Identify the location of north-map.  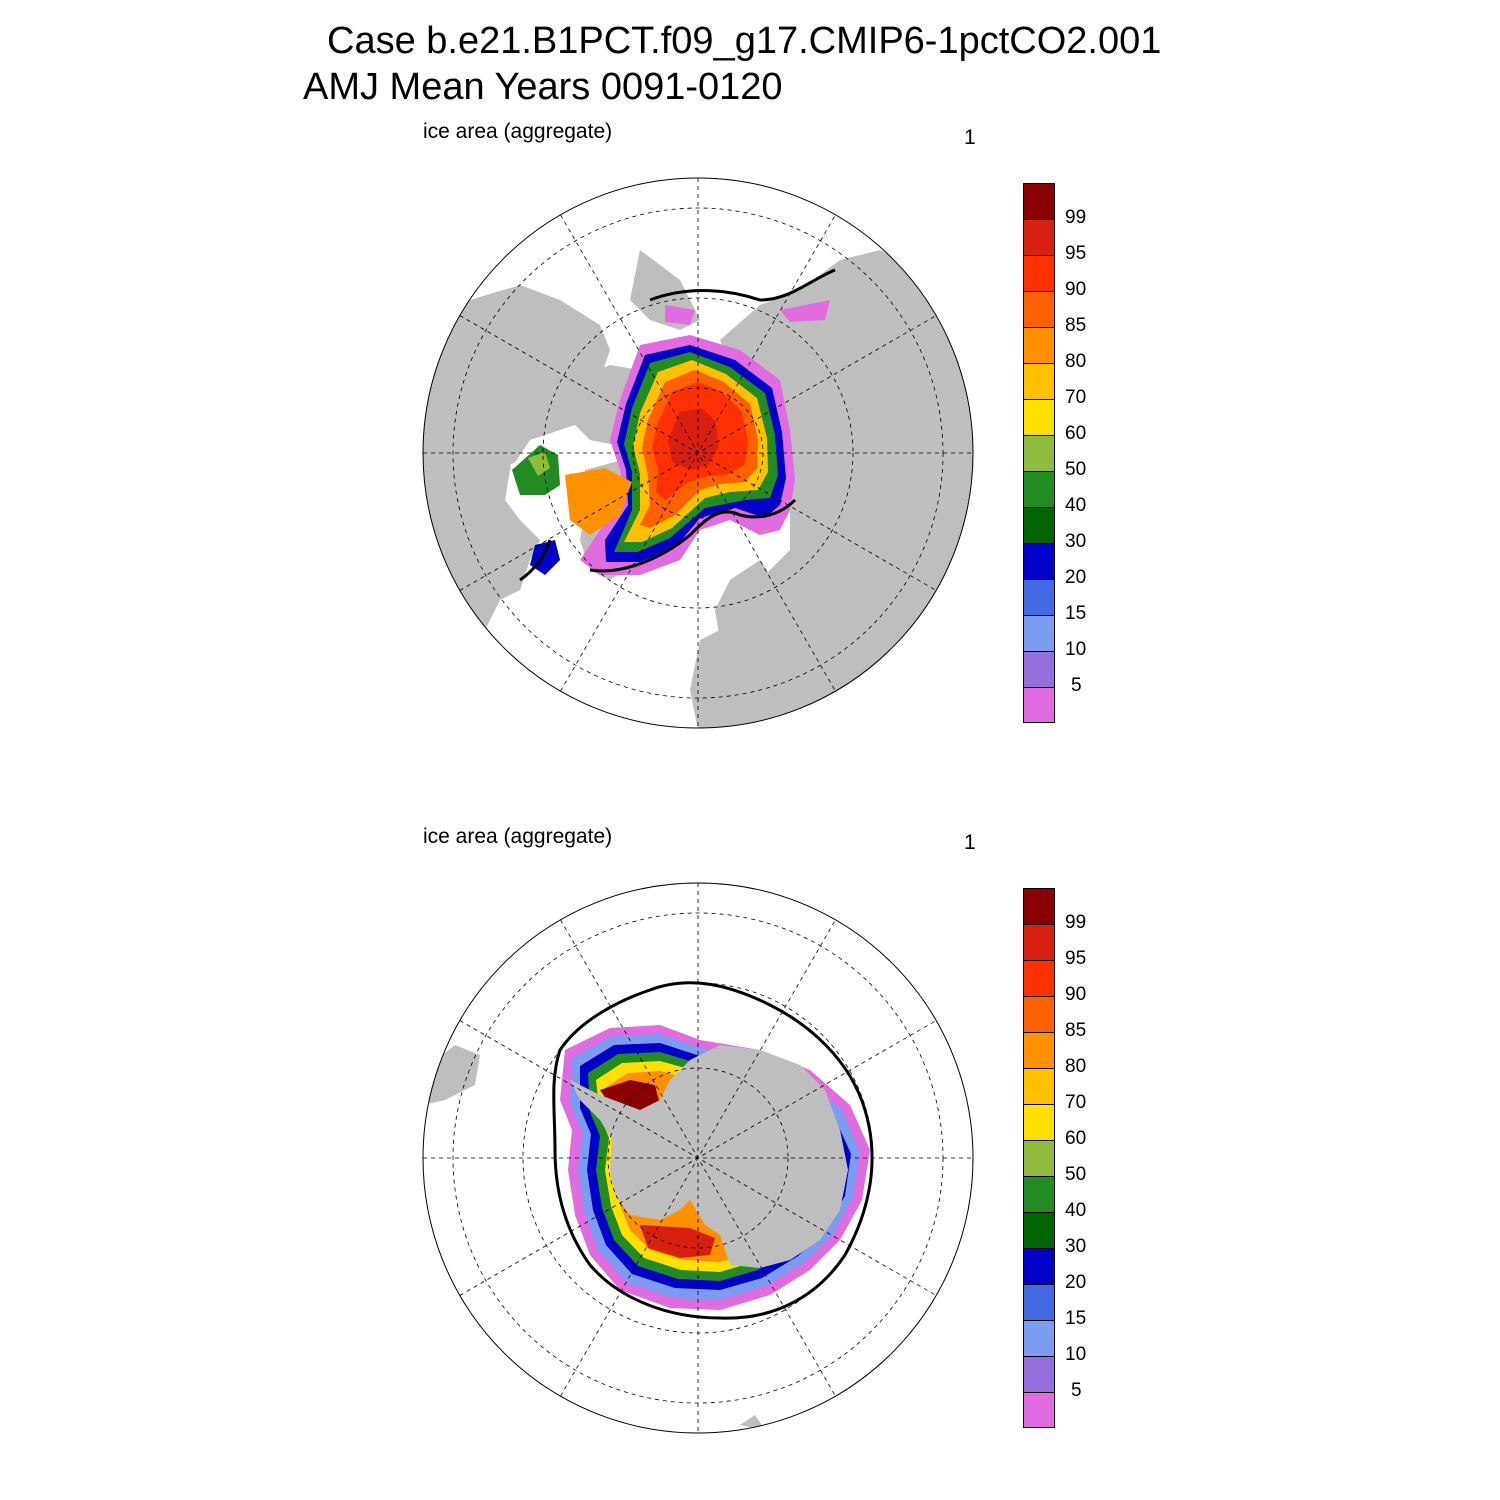
(698, 453).